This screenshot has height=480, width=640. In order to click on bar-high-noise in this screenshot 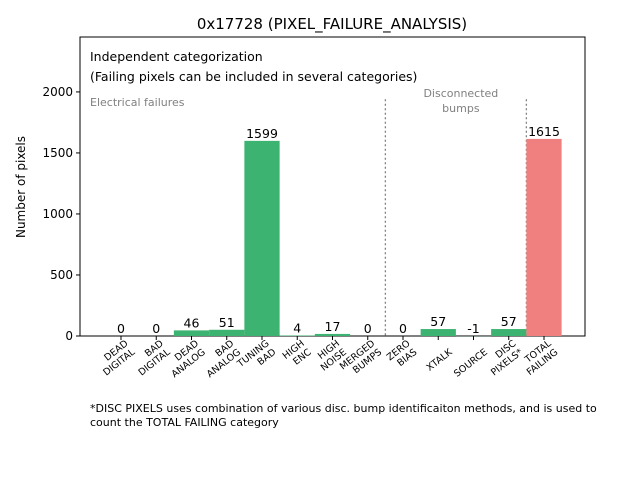, I will do `click(332, 334)`.